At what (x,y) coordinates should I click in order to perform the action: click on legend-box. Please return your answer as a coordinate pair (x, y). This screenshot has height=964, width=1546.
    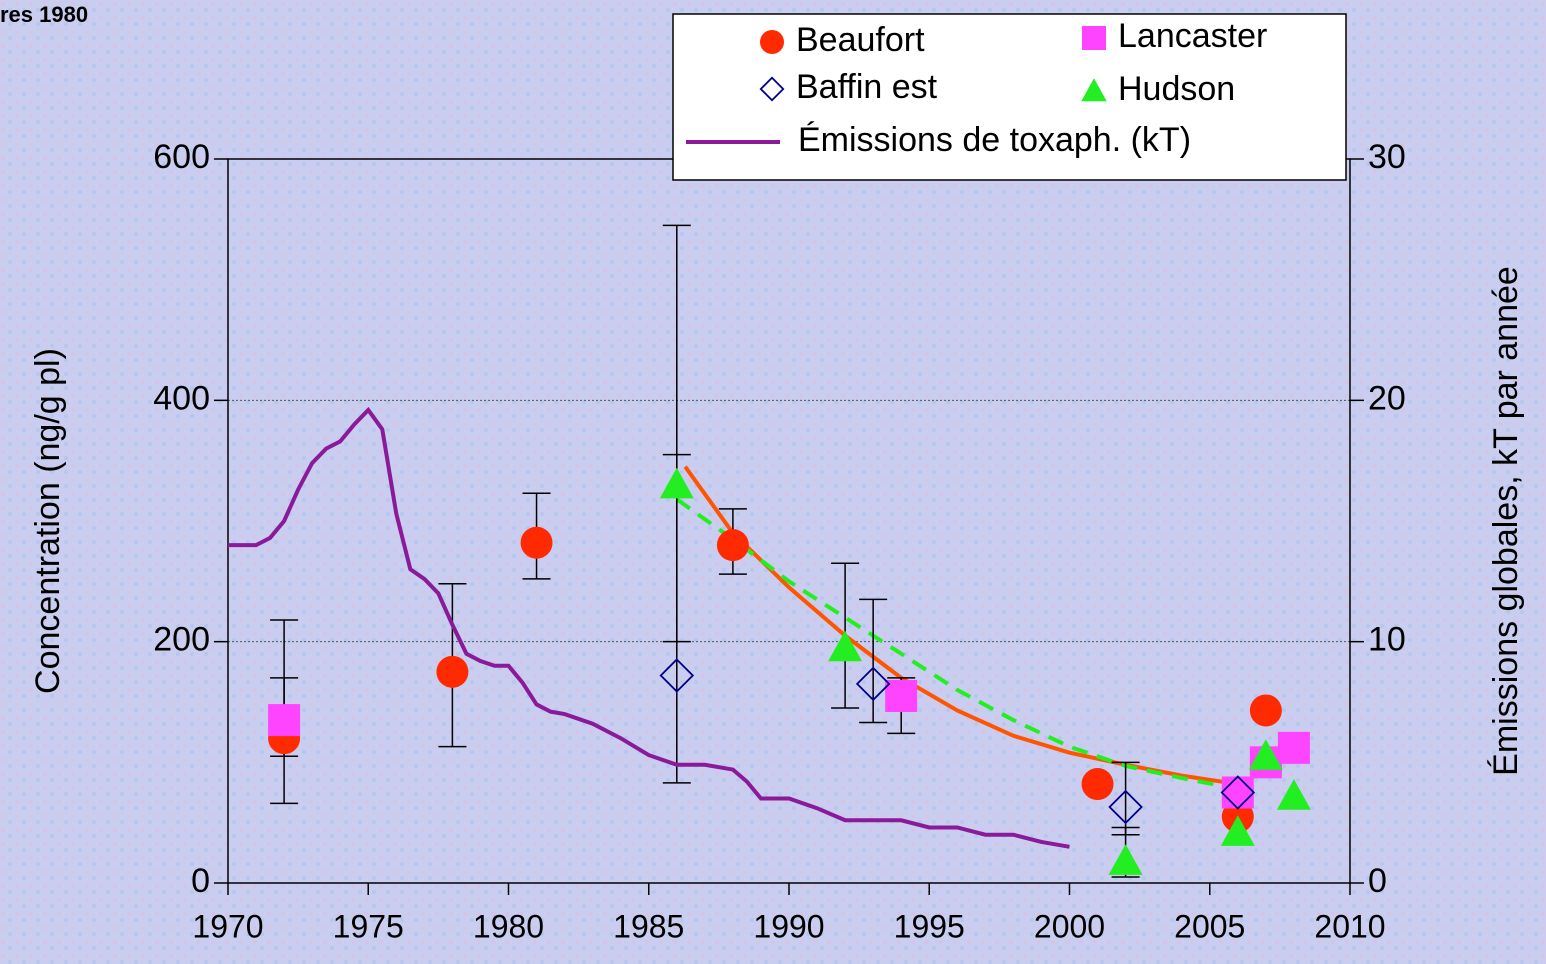
    Looking at the image, I should click on (1009, 97).